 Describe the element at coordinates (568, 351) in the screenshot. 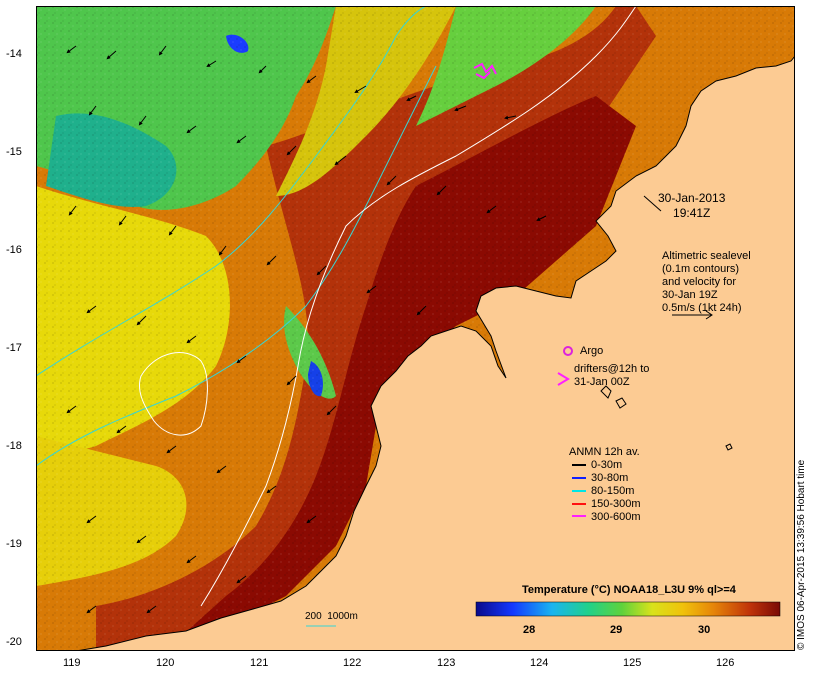

I see `argo-marker` at that location.